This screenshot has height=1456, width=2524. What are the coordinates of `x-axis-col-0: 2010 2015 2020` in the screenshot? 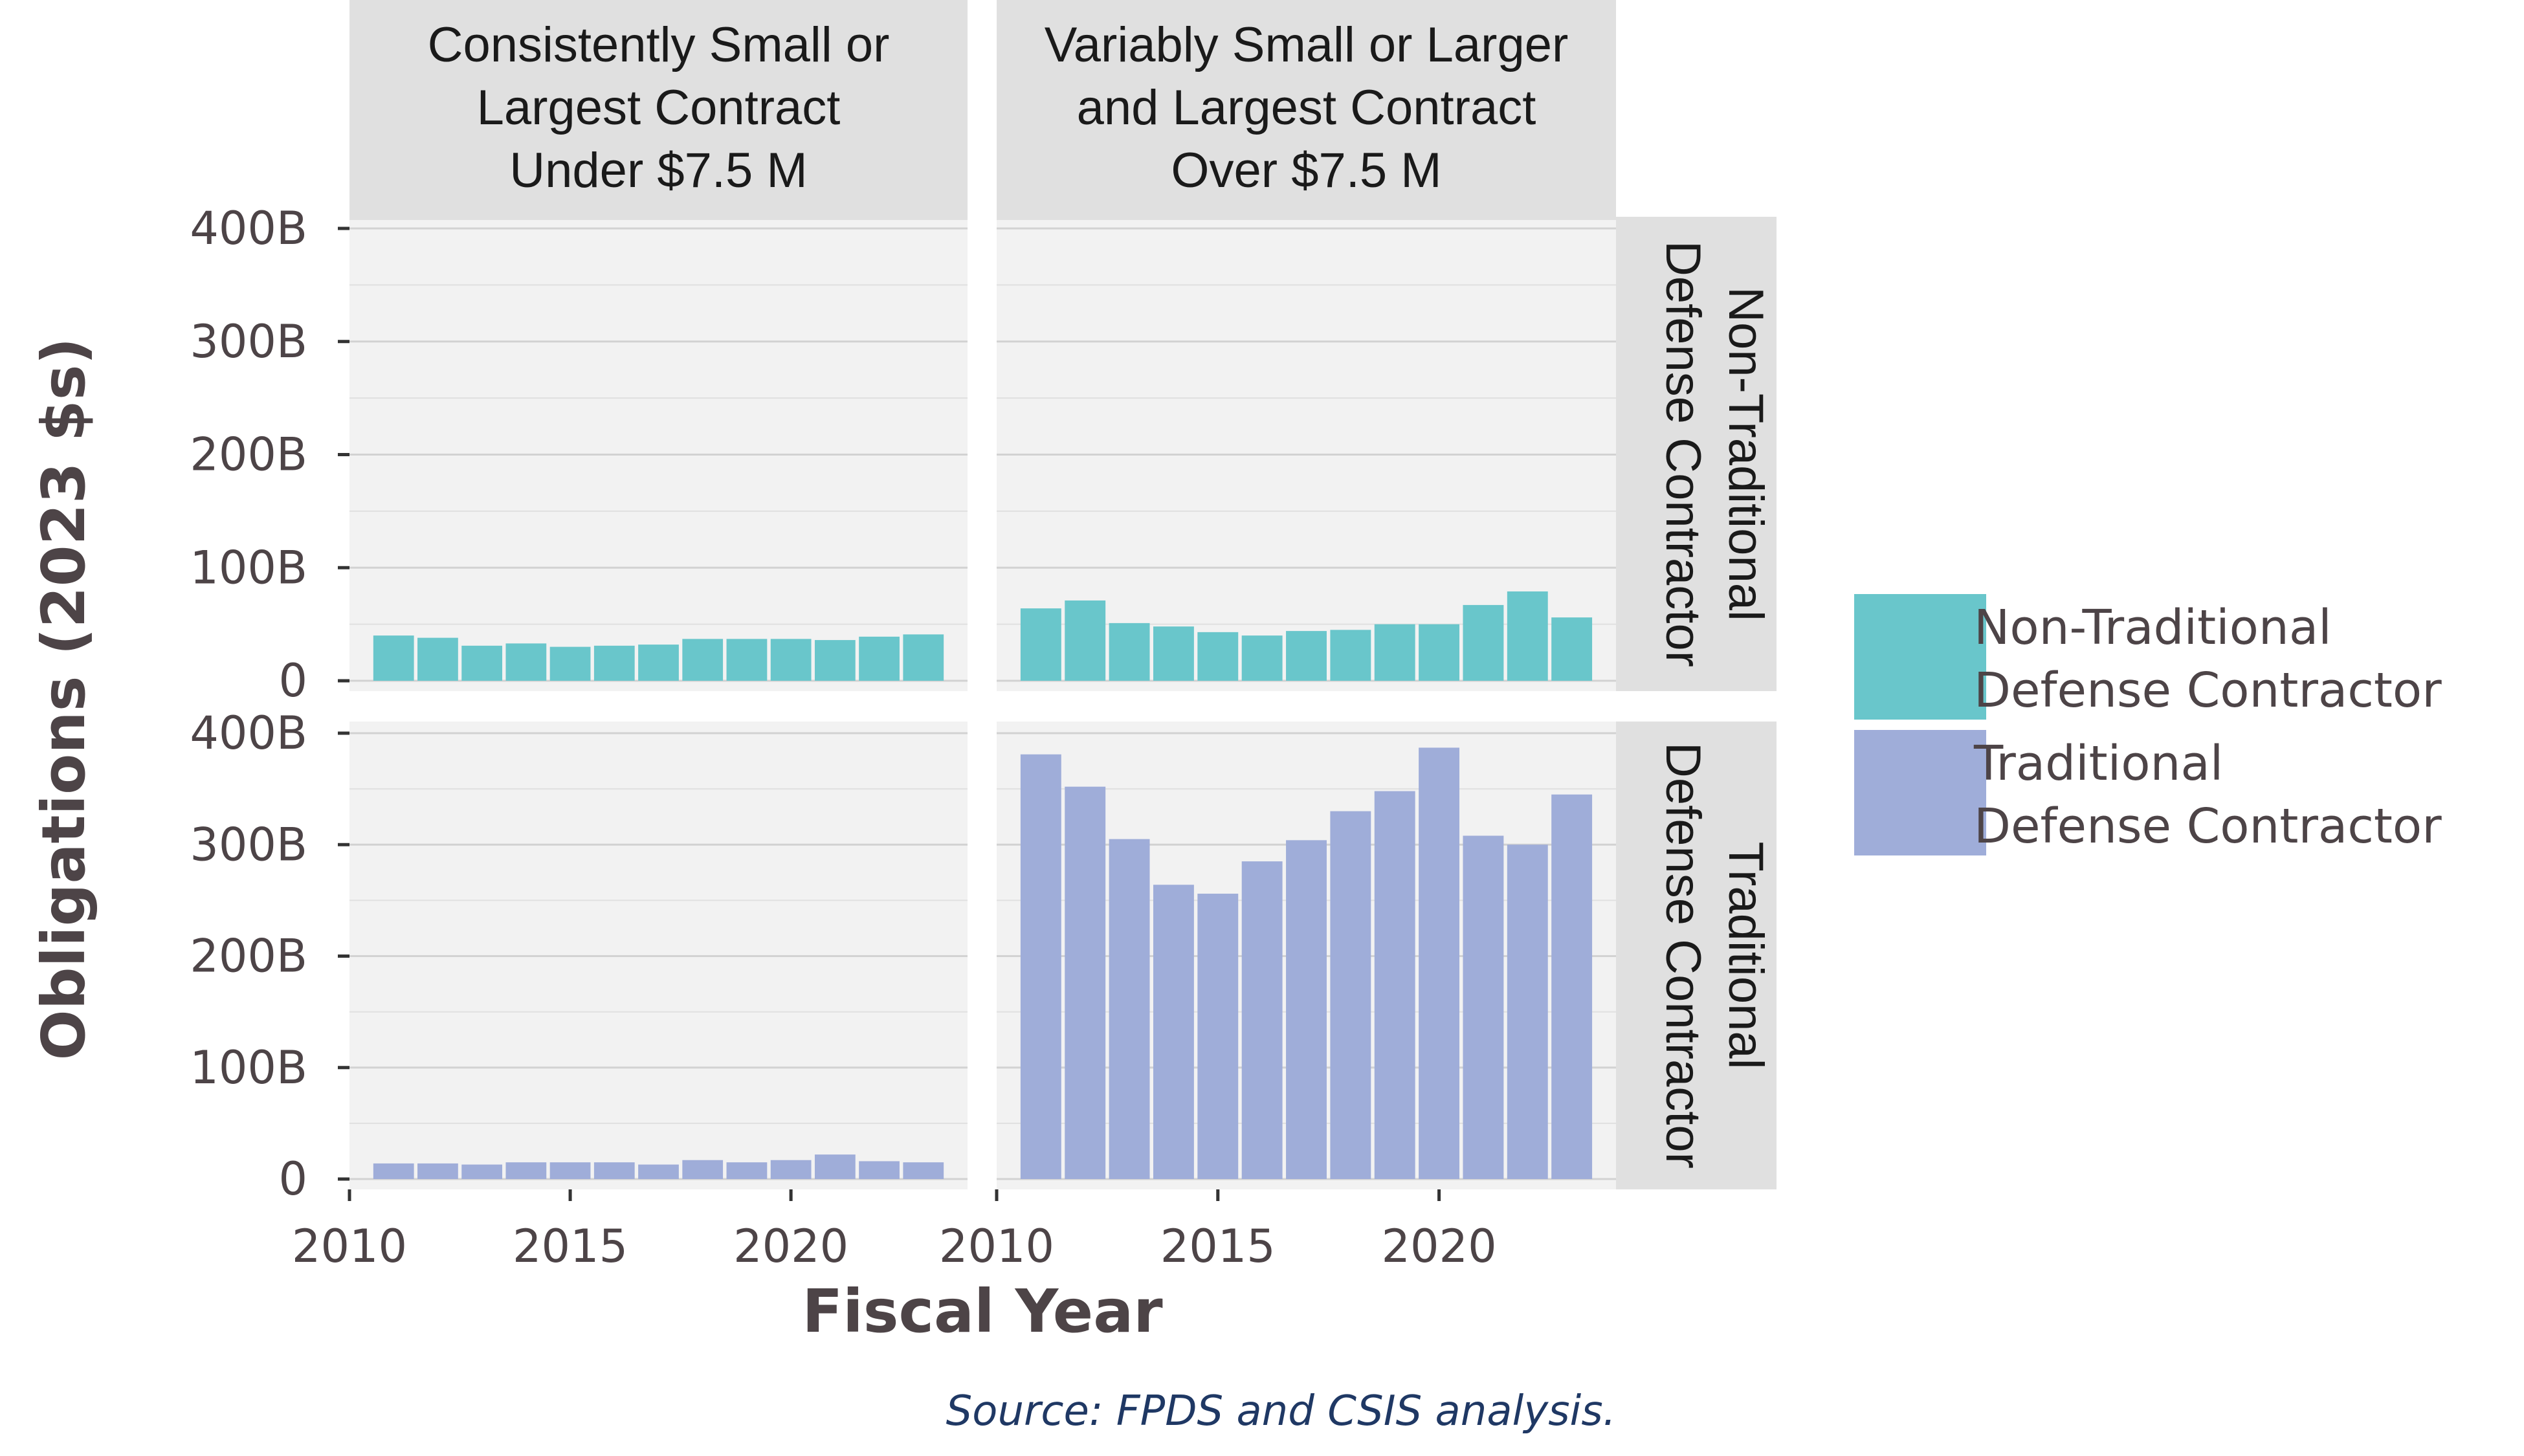 It's located at (570, 1231).